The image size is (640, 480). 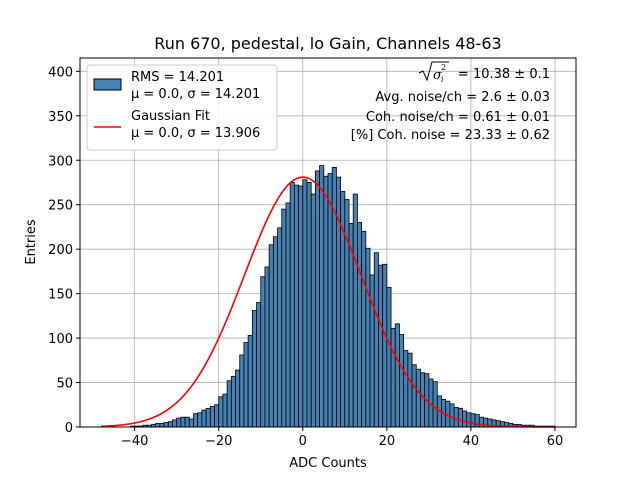 What do you see at coordinates (218, 441) in the screenshot?
I see `x-tick-label: −20` at bounding box center [218, 441].